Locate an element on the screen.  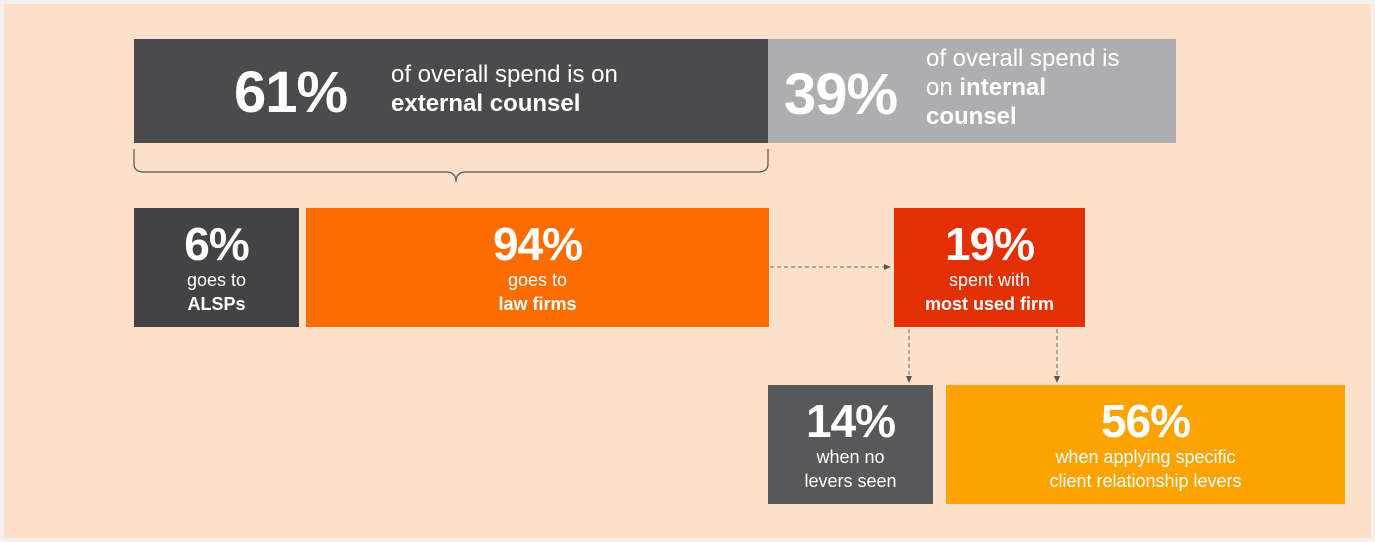
alsps-line1: goes to is located at coordinates (216, 280).